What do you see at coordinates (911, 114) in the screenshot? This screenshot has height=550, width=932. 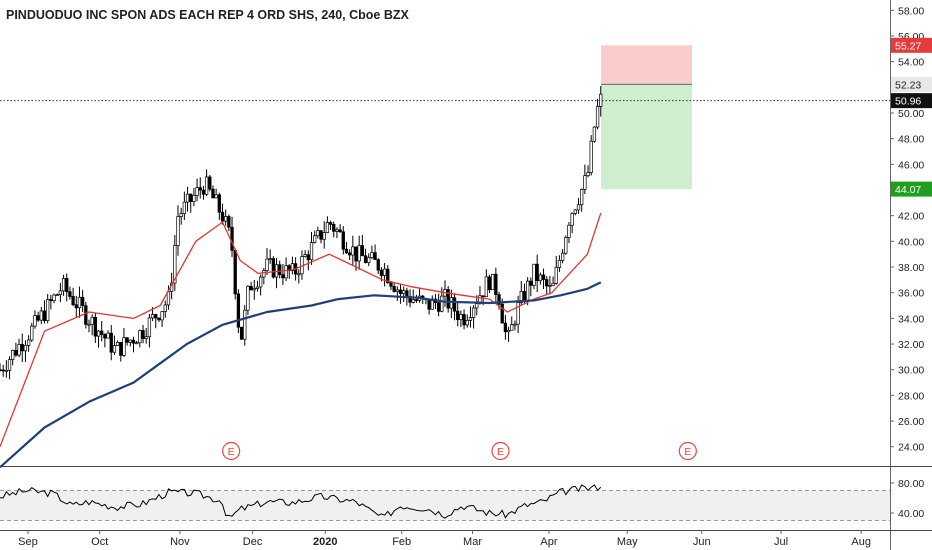 I see `y-tick-label: 50.00` at bounding box center [911, 114].